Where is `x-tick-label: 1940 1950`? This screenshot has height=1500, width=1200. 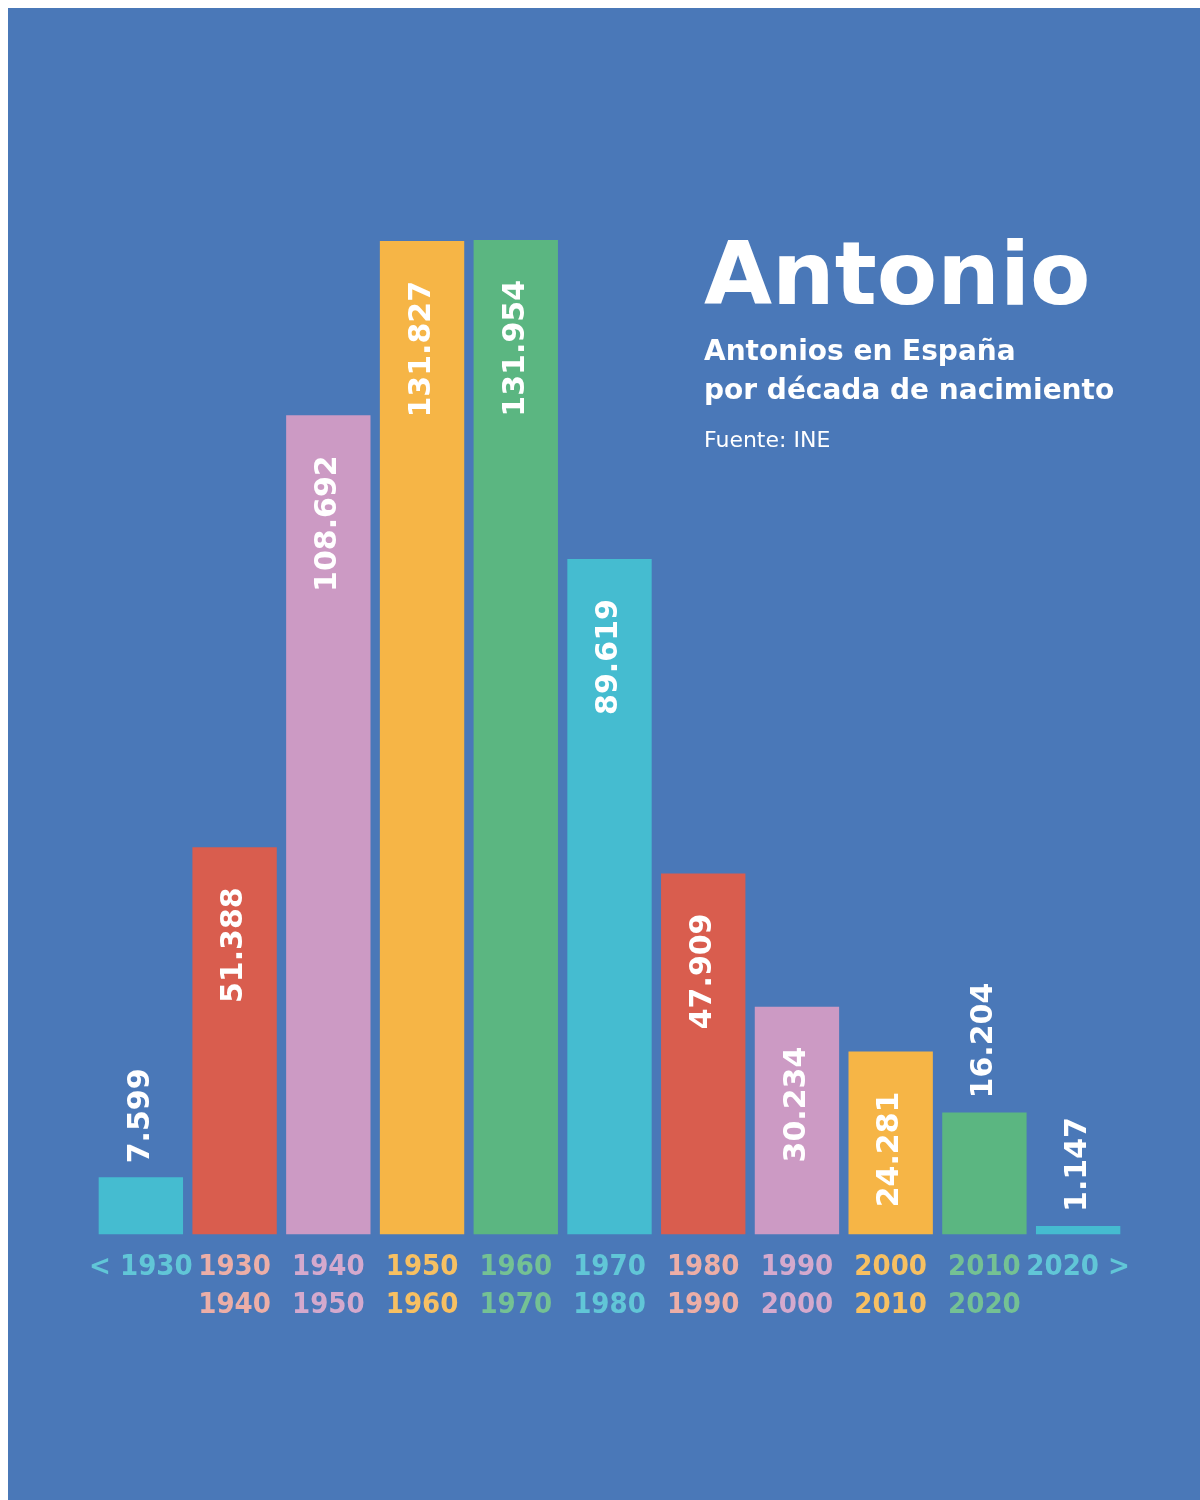
x-tick-label: 1940 1950 is located at coordinates (328, 1283).